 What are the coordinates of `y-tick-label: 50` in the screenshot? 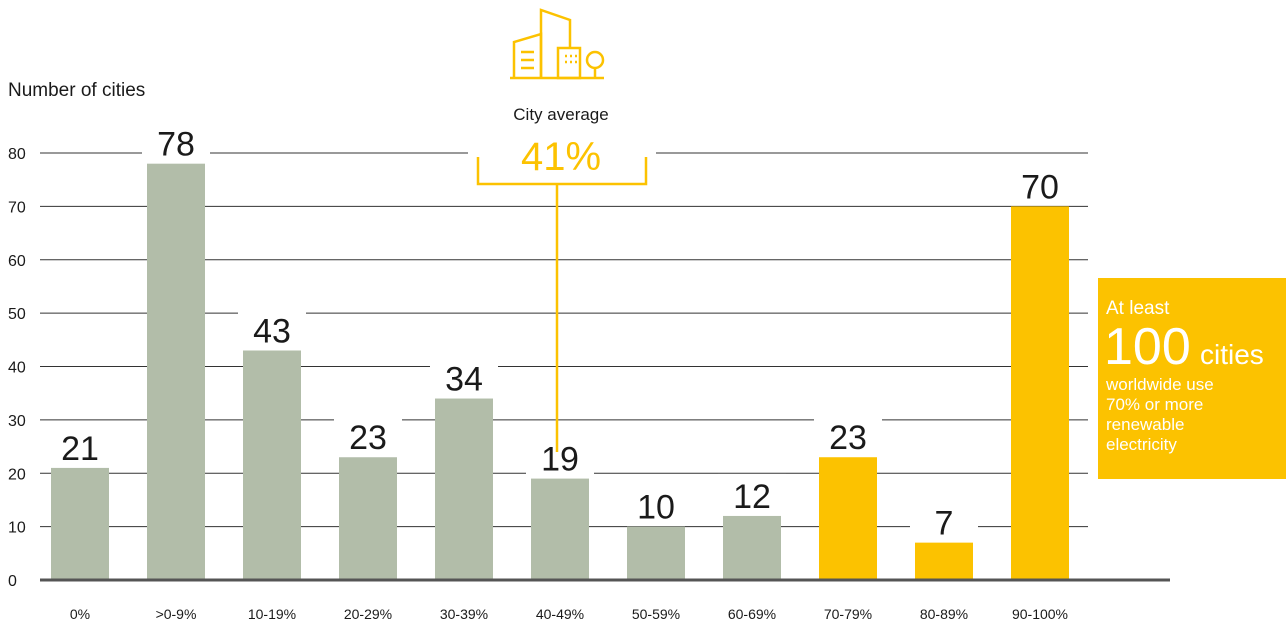 It's located at (17, 314).